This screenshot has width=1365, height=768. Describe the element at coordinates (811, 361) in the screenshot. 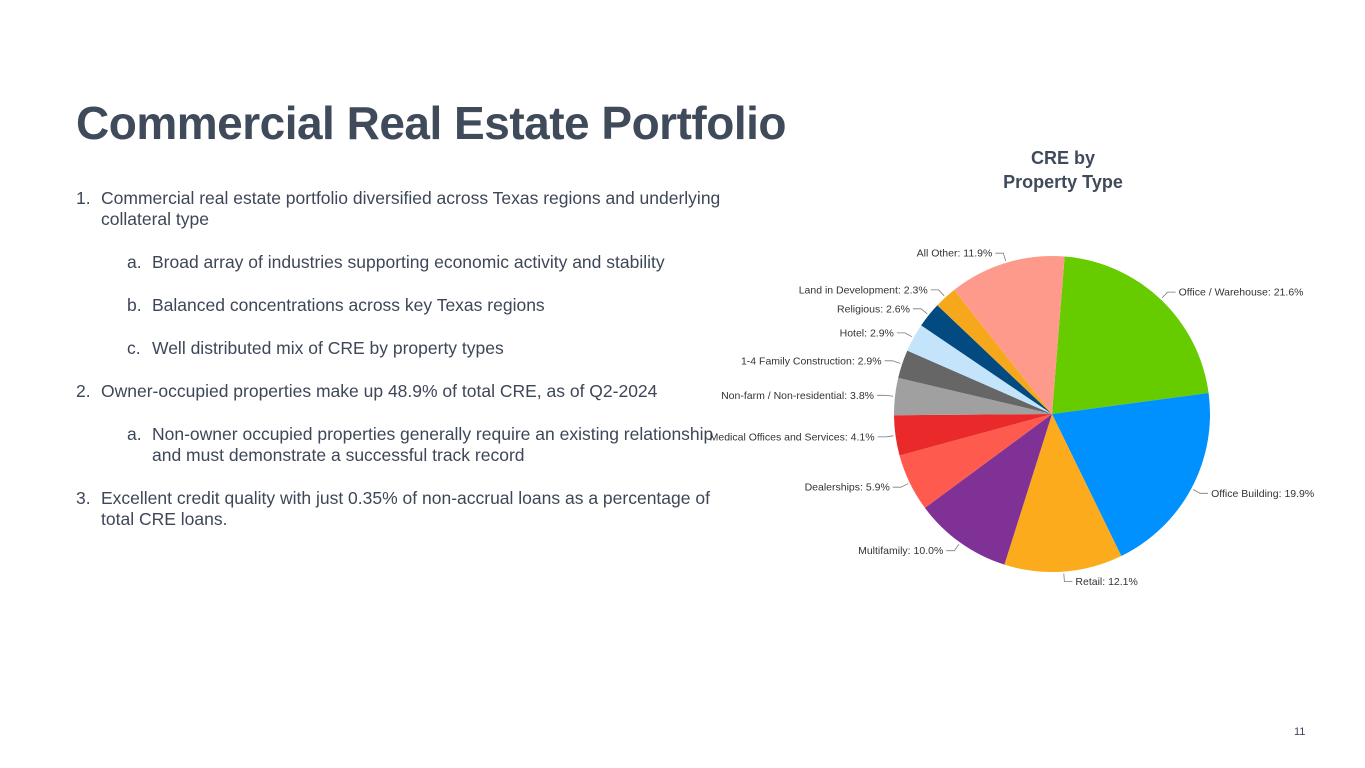

I see `slice-label: 1-4 Family Construction: 2.9%` at that location.